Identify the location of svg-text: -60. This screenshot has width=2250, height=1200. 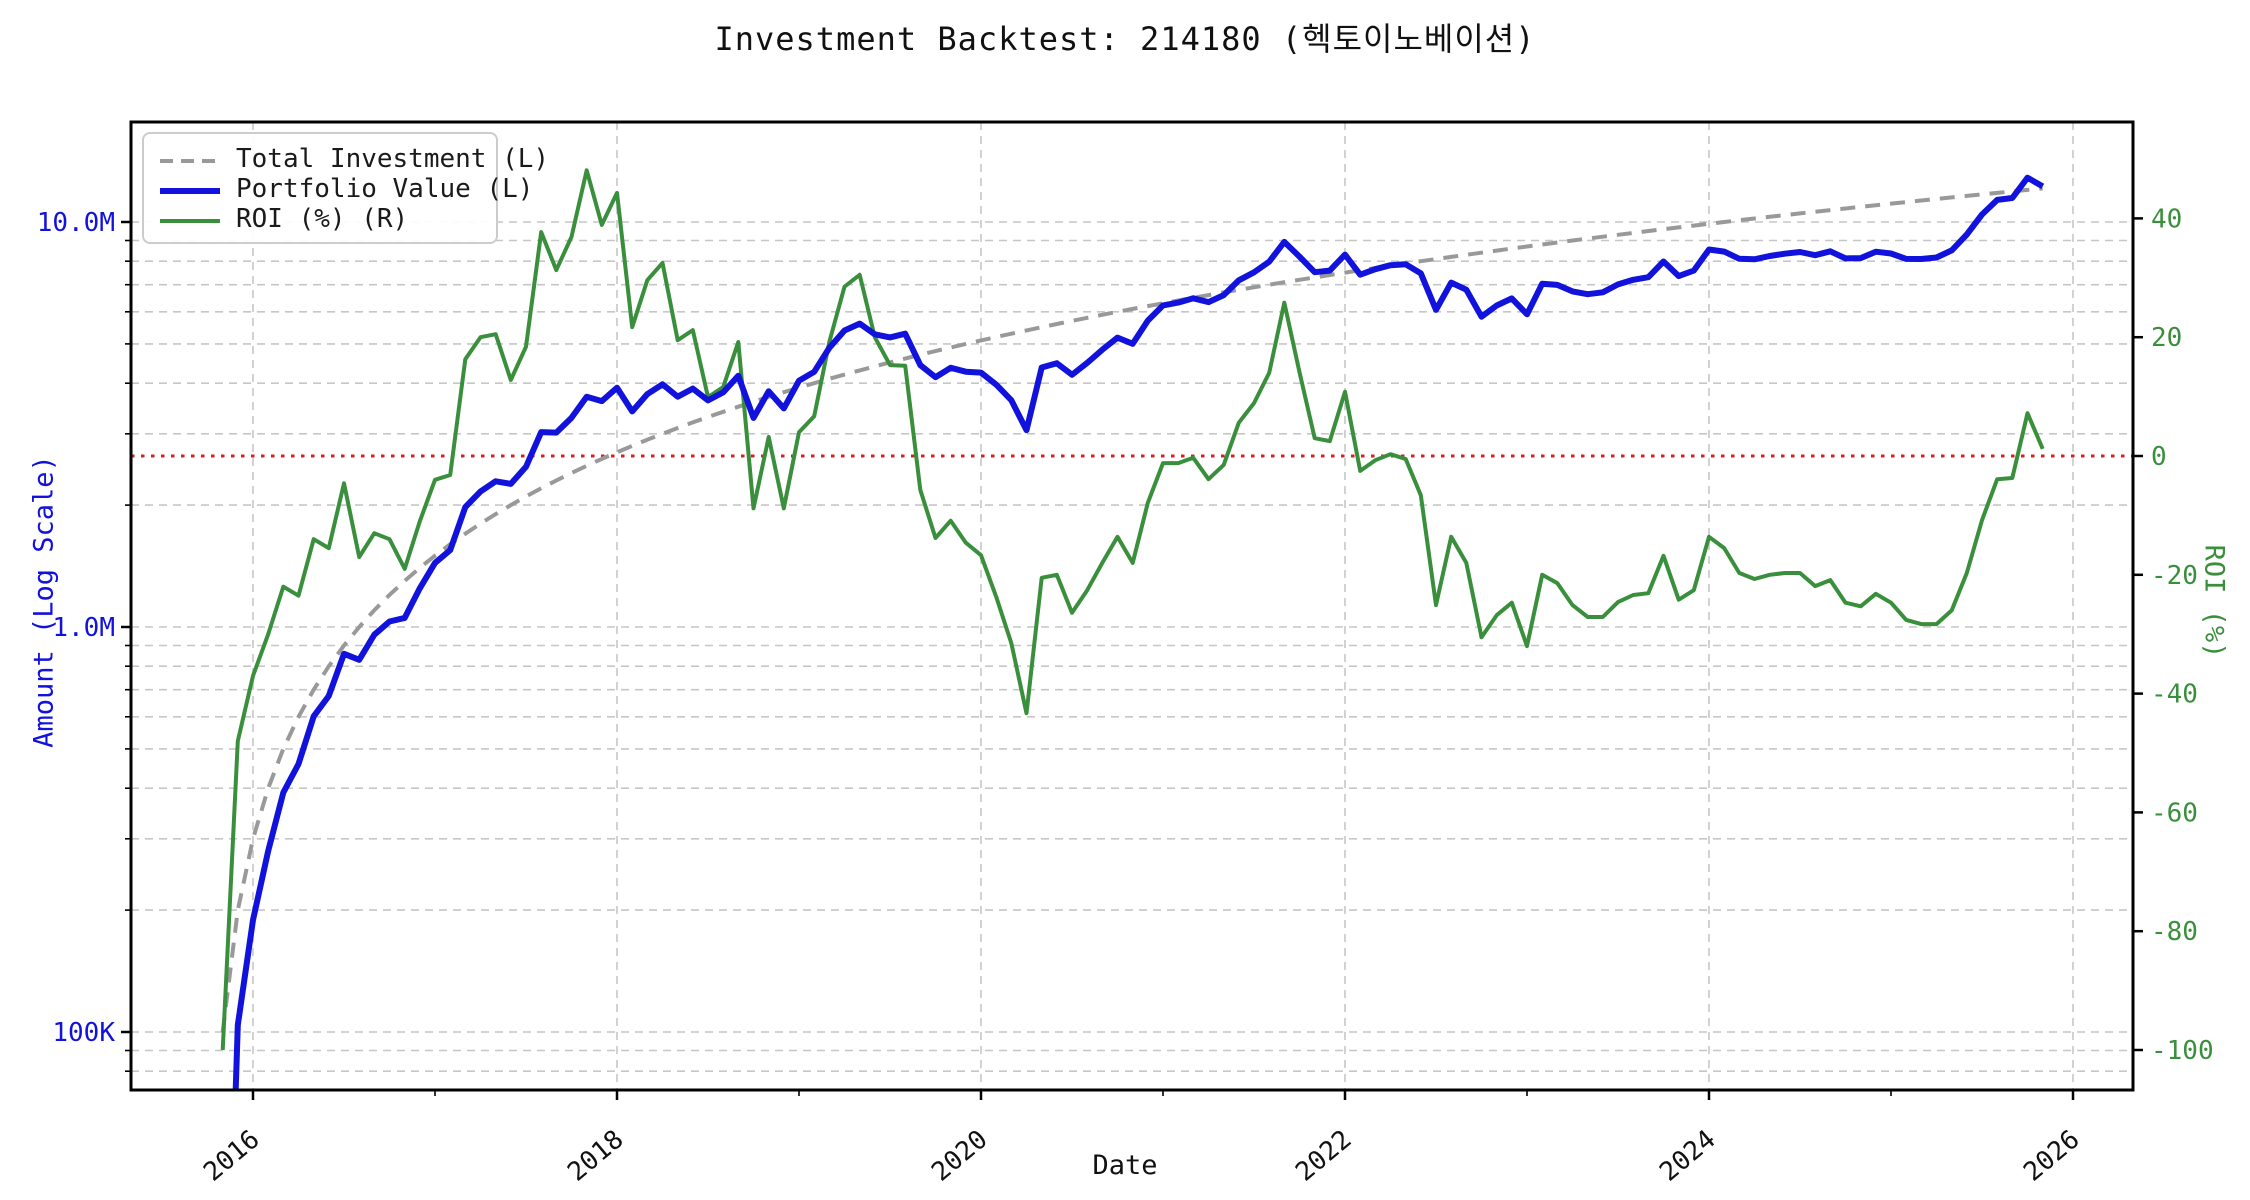
(2174, 813).